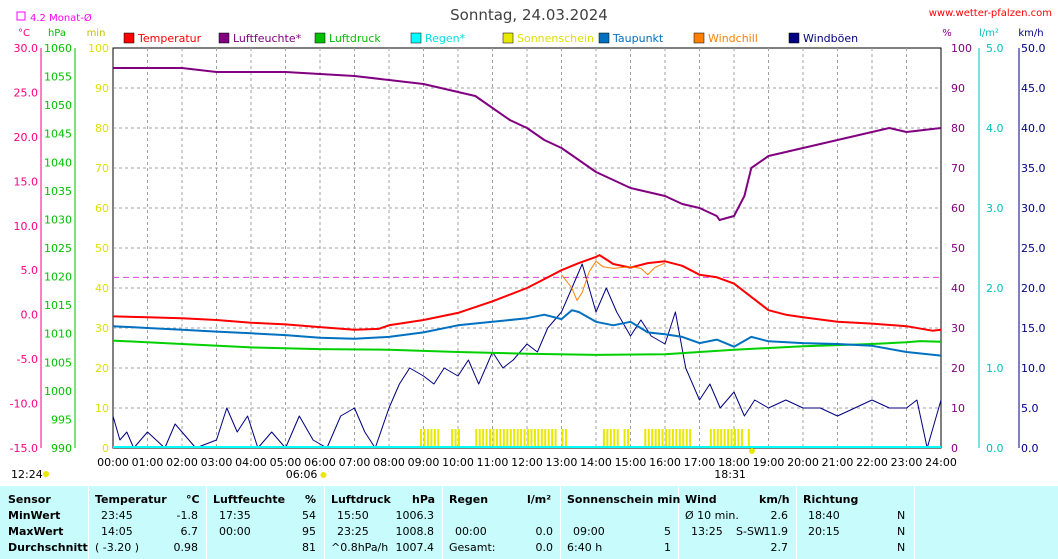 The width and height of the screenshot is (1058, 559). What do you see at coordinates (712, 515) in the screenshot?
I see `min-wind-label: Ø 10 min.` at bounding box center [712, 515].